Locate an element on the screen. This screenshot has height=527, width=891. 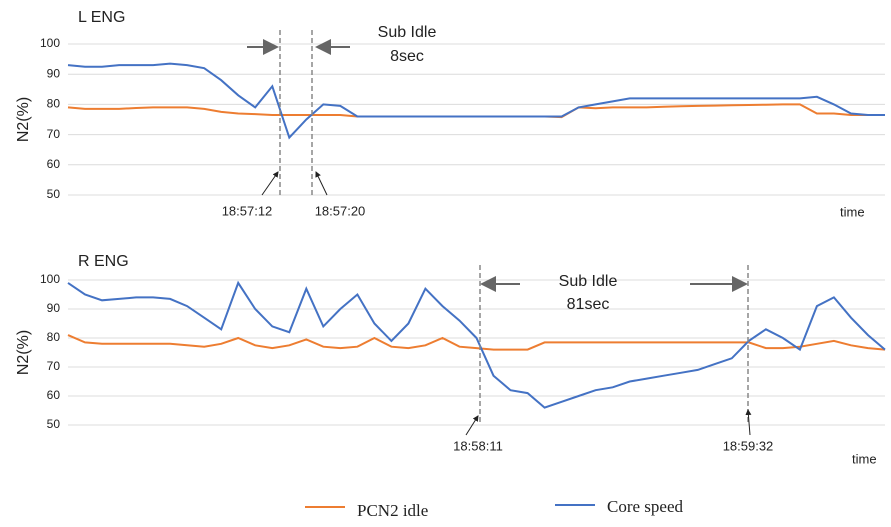
span-label: 81sec is located at coordinates (588, 304).